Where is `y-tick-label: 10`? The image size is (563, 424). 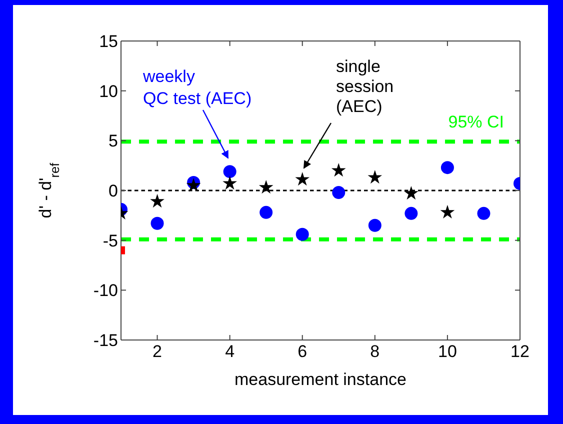 y-tick-label: 10 is located at coordinates (108, 91).